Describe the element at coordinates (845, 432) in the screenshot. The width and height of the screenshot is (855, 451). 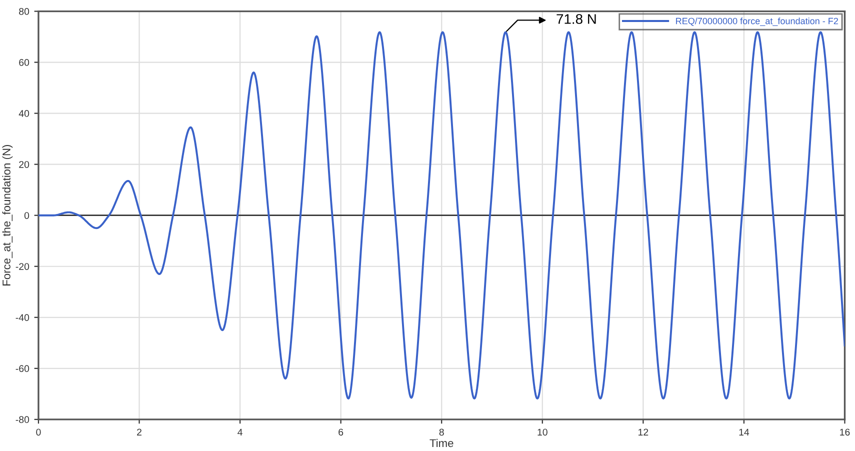
I see `x-tick-label: 16` at that location.